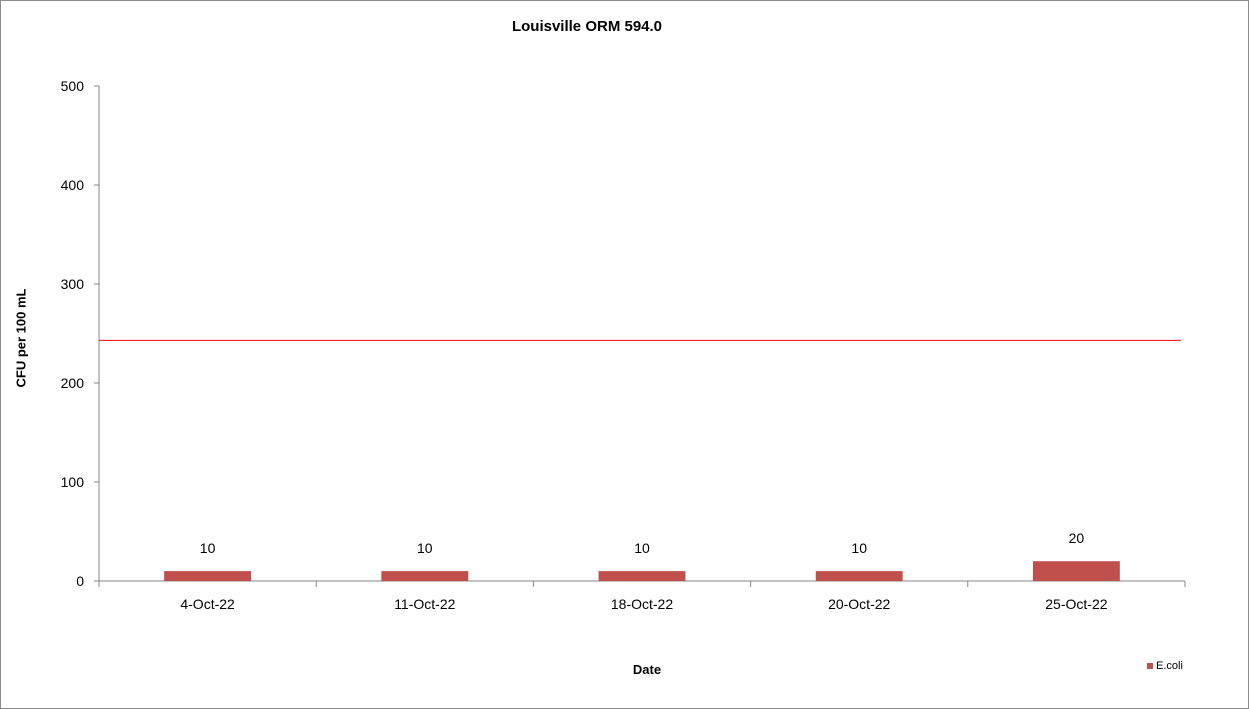 The image size is (1249, 709). Describe the element at coordinates (80, 581) in the screenshot. I see `y-tick-label: 0` at that location.